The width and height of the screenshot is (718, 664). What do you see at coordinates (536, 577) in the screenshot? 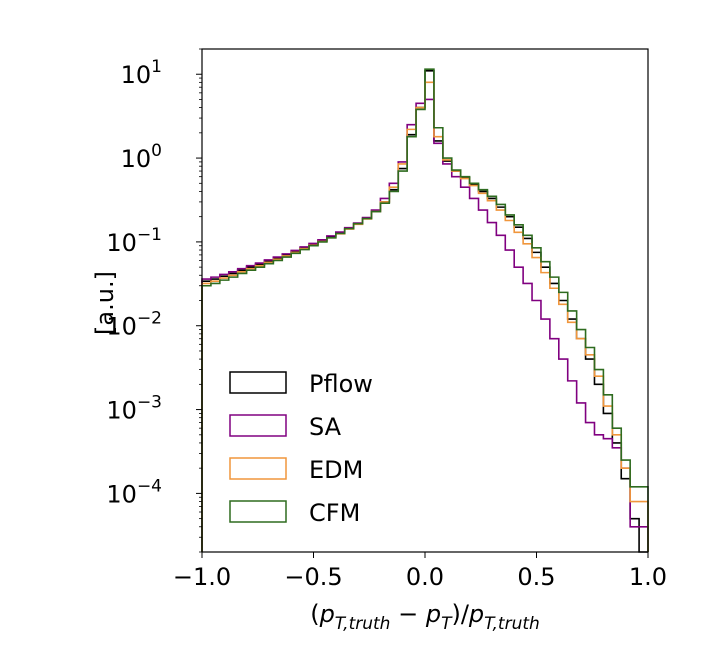
I see `x-tick-label: 0.5` at bounding box center [536, 577].